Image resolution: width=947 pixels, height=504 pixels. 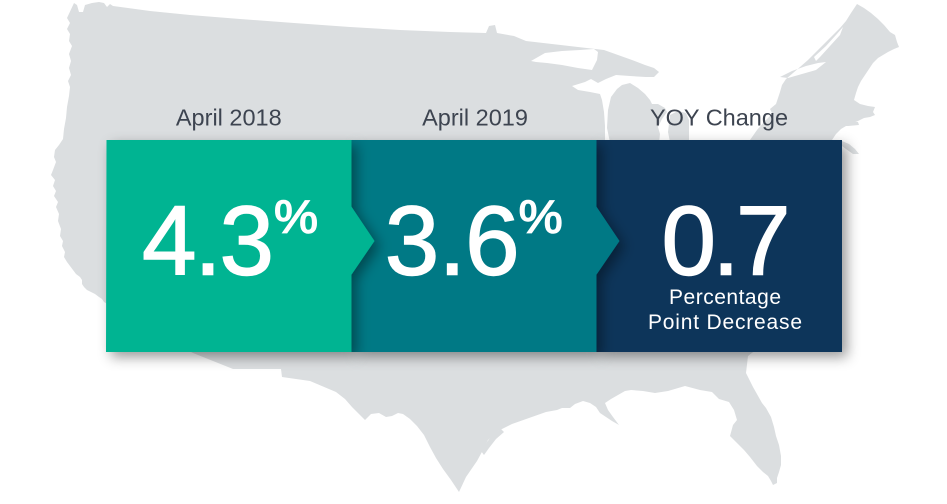 I want to click on svg-text: Point Decrease, so click(x=725, y=322).